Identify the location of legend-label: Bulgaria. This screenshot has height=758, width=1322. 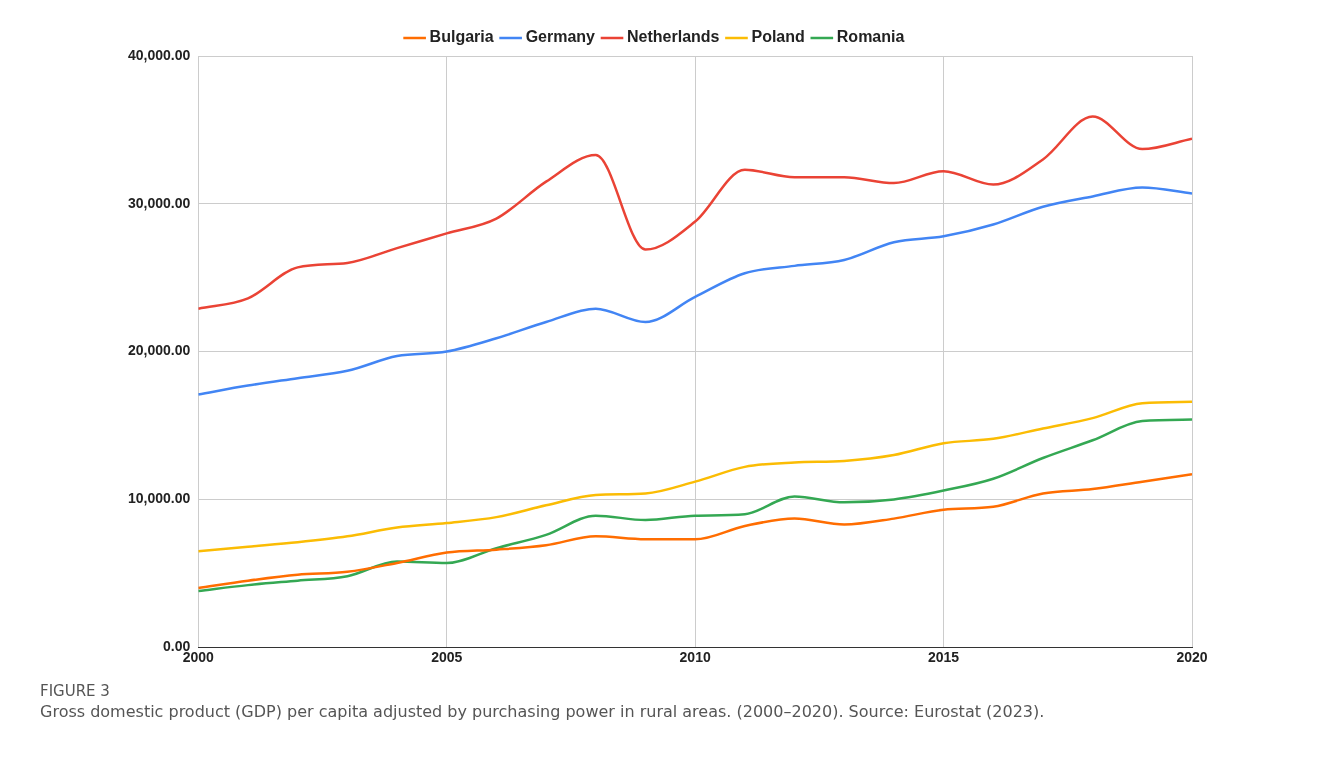
(461, 37).